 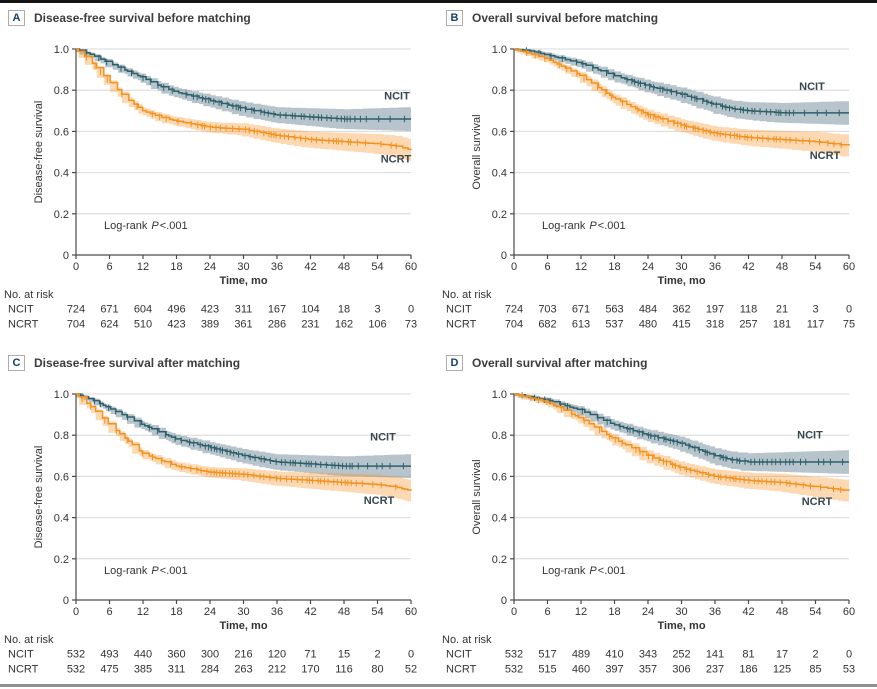 What do you see at coordinates (210, 655) in the screenshot?
I see `risk-value: 300` at bounding box center [210, 655].